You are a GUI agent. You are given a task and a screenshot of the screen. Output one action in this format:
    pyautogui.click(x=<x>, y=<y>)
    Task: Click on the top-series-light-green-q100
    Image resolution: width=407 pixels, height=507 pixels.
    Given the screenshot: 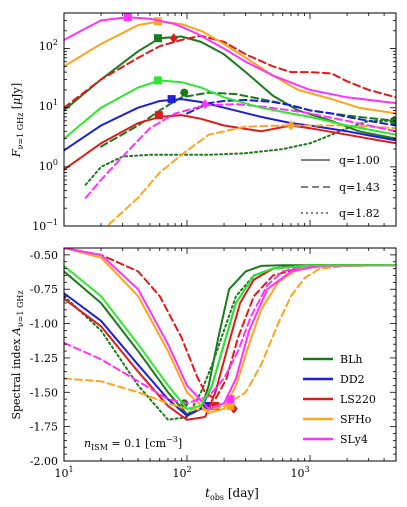 What is the action you would take?
    pyautogui.click(x=230, y=109)
    